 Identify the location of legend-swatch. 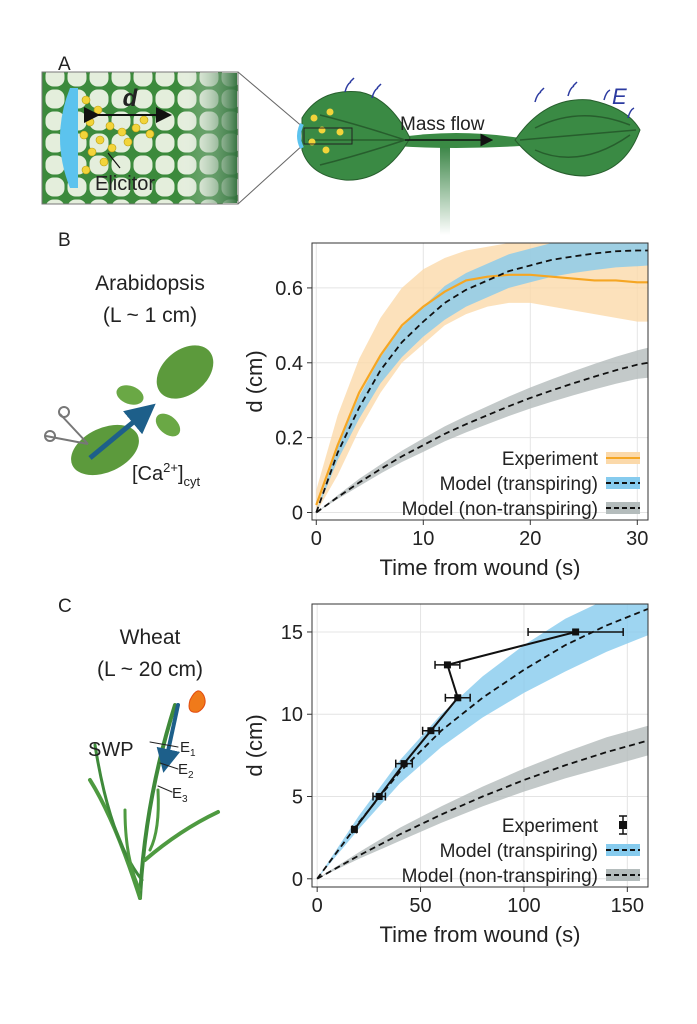
(623, 825).